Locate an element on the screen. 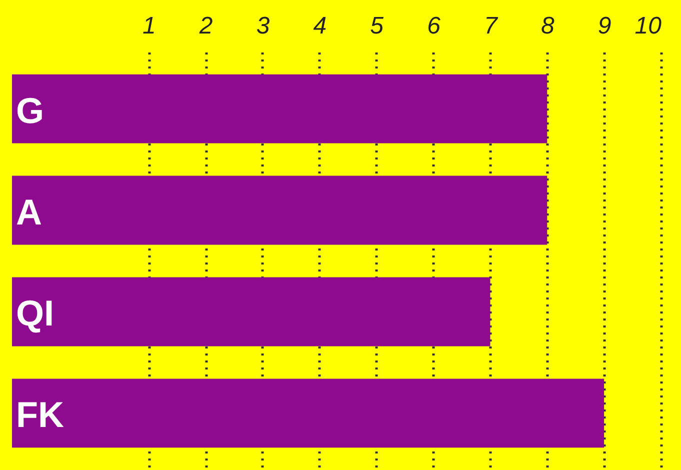 The height and width of the screenshot is (470, 681). y-tick-label: QI is located at coordinates (35, 313).